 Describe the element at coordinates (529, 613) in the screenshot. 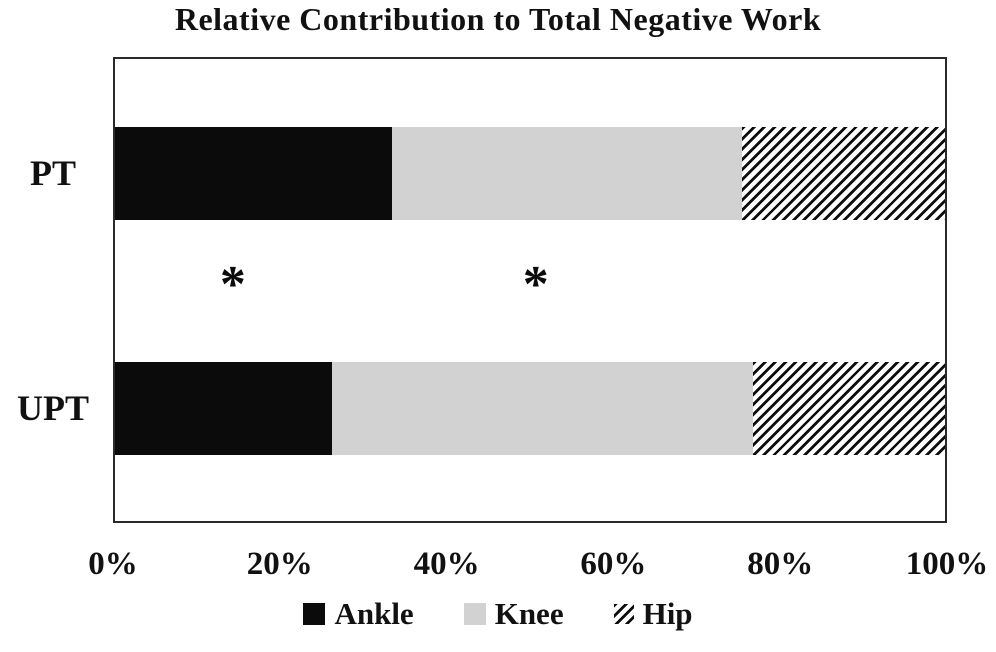

I see `legend-label-knee: Knee` at that location.